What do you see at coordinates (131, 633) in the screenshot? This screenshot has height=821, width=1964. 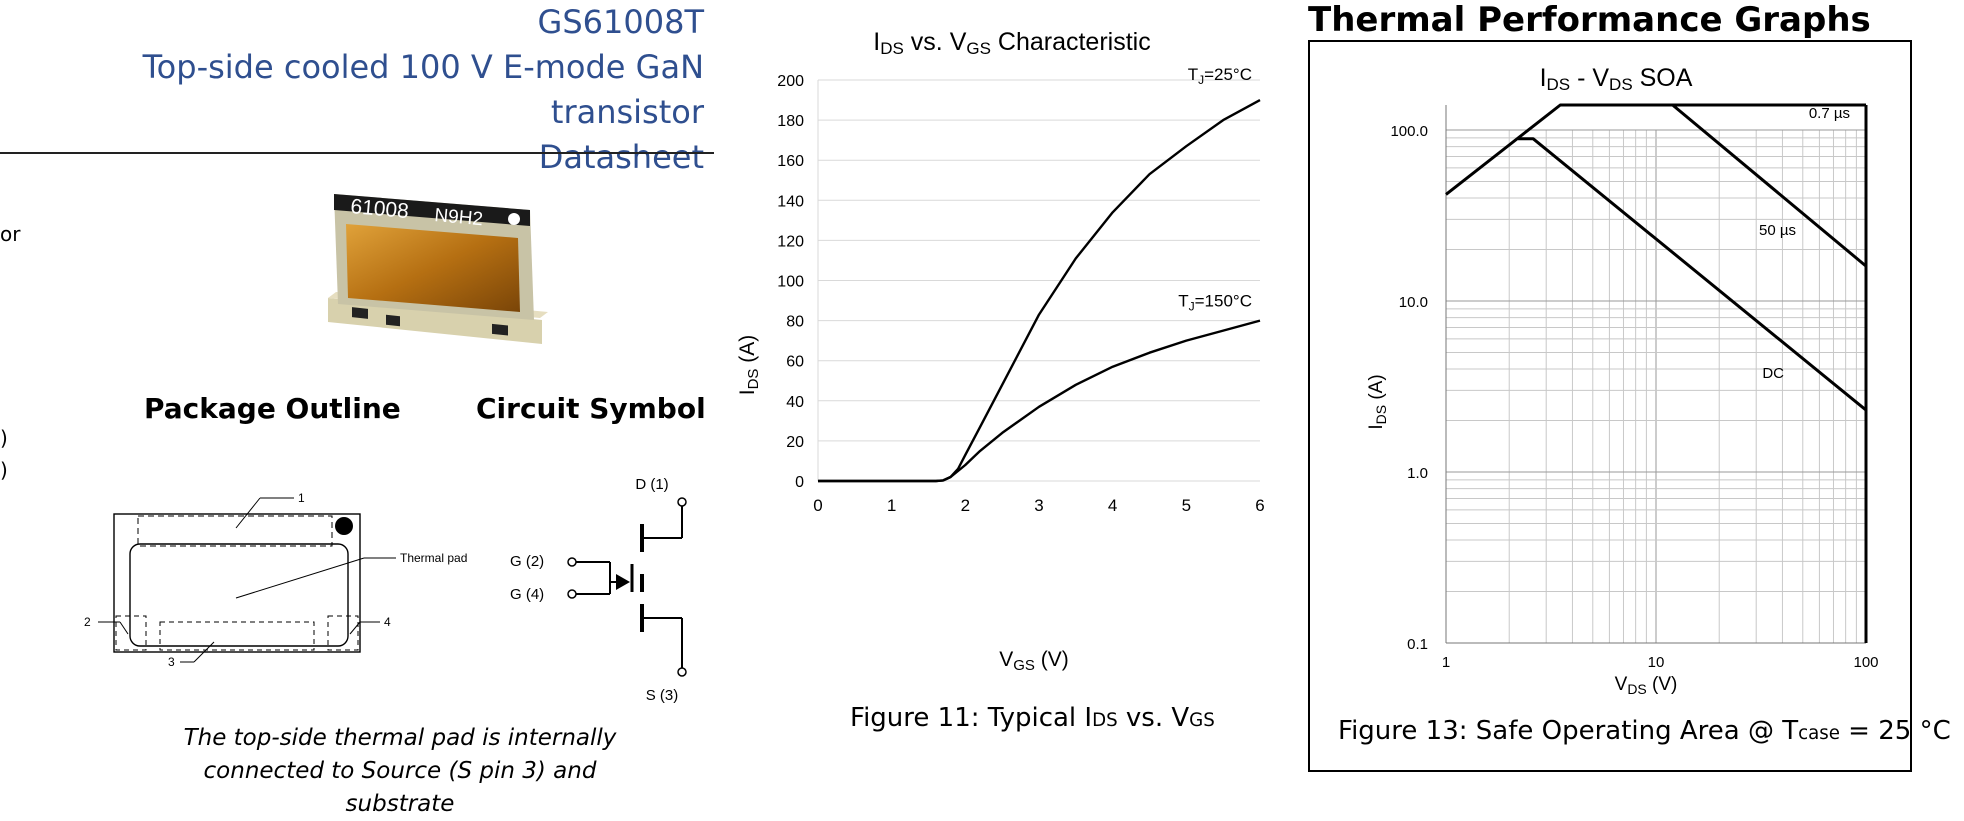 I see `outline-pin2` at bounding box center [131, 633].